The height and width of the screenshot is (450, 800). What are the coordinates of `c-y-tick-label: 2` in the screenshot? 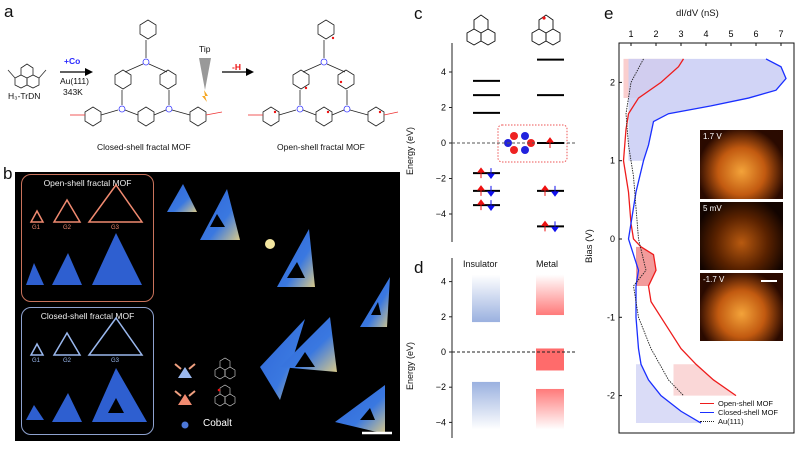 It's located at (443, 108).